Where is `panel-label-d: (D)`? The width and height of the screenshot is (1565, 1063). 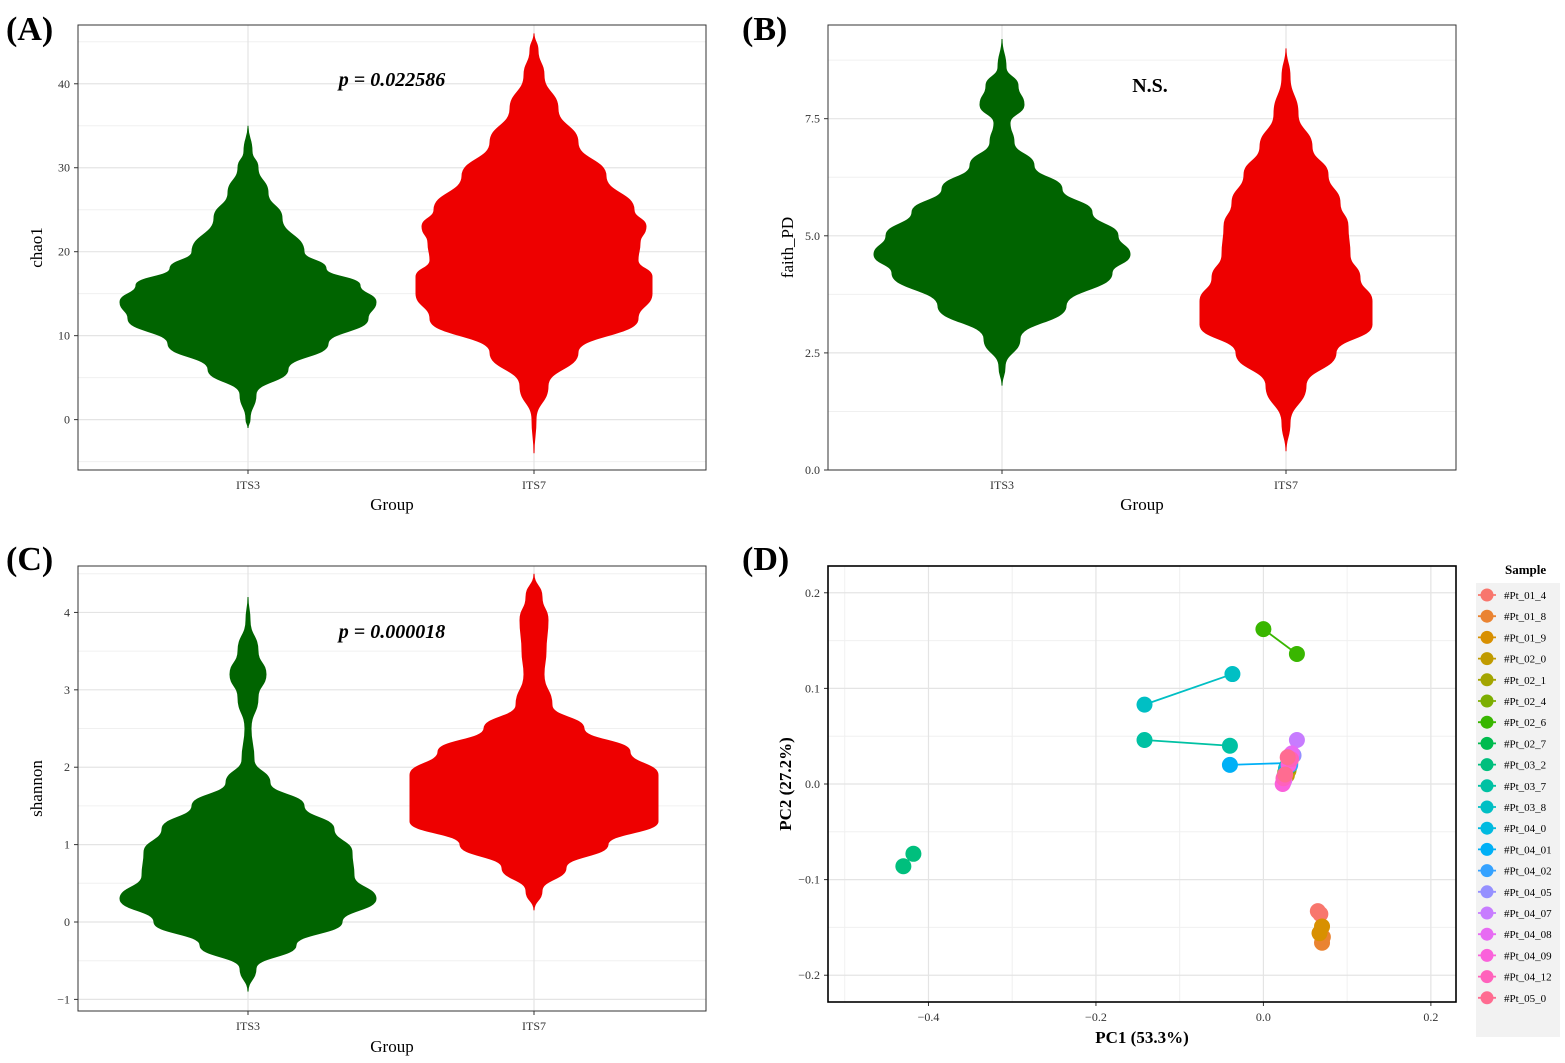
panel-label-d: (D) is located at coordinates (765, 559).